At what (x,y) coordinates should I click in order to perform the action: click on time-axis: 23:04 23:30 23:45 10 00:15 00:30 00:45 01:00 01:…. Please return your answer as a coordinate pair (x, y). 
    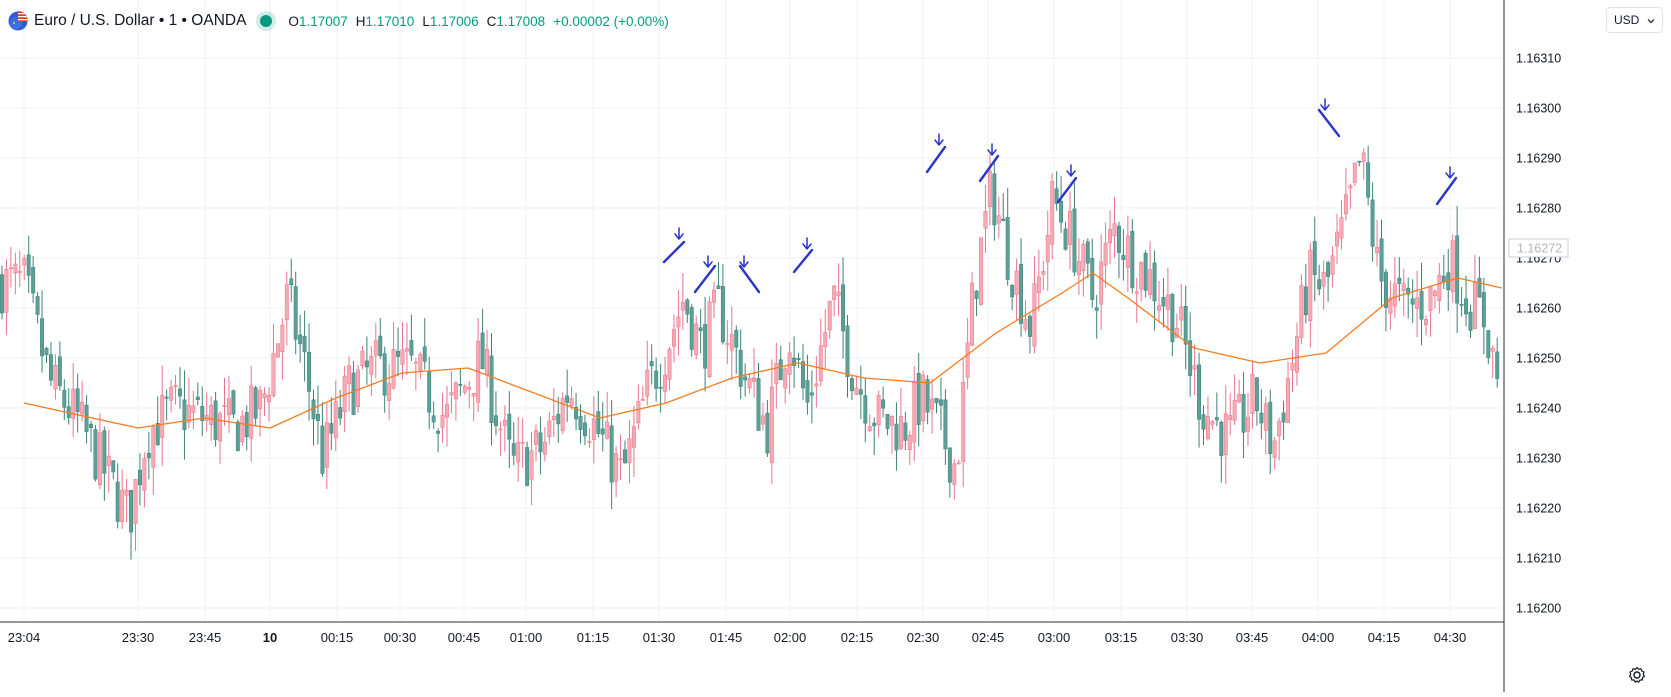
    Looking at the image, I should click on (737, 637).